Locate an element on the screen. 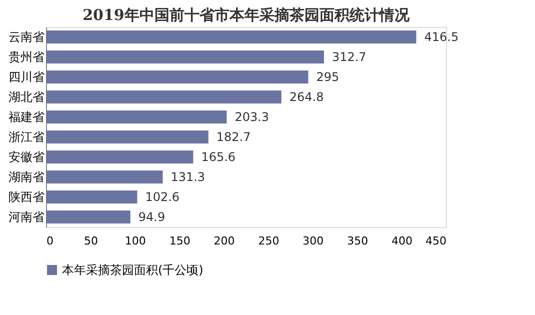  x-tick-label: 100 is located at coordinates (135, 241).